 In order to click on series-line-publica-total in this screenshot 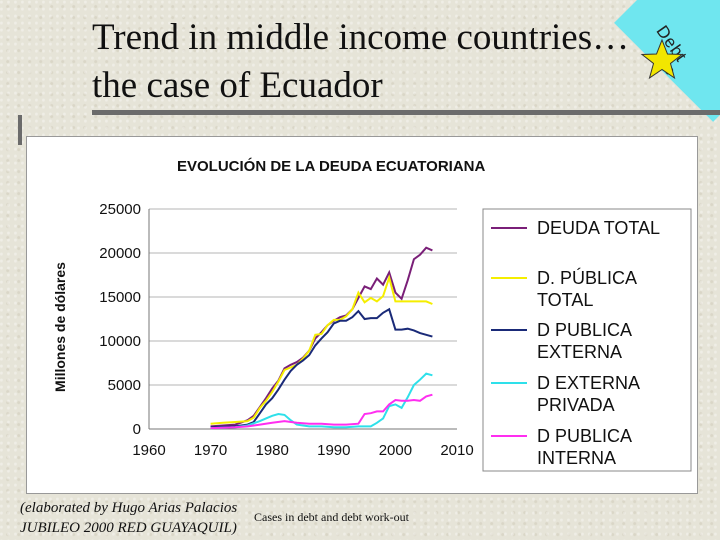, I will do `click(321, 349)`.